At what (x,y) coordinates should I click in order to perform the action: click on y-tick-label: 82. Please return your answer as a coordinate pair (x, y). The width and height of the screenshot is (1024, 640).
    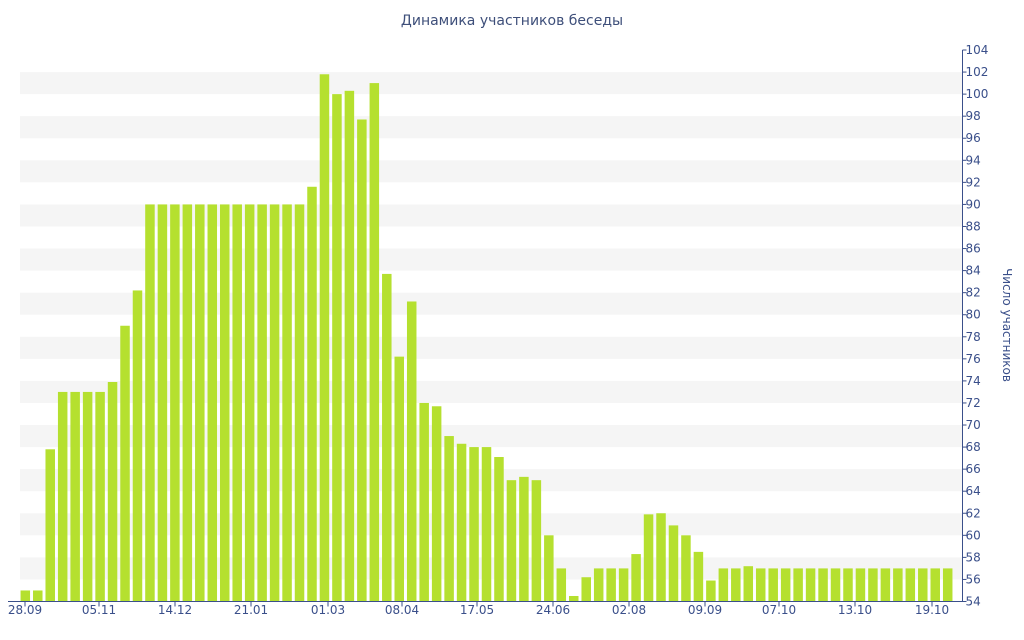
    Looking at the image, I should click on (973, 293).